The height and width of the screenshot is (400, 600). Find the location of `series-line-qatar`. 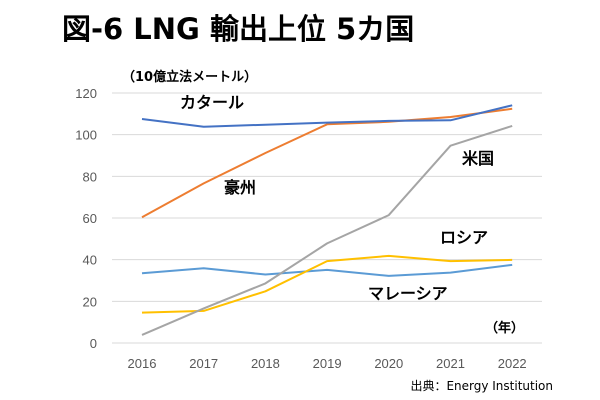

series-line-qatar is located at coordinates (327, 116).